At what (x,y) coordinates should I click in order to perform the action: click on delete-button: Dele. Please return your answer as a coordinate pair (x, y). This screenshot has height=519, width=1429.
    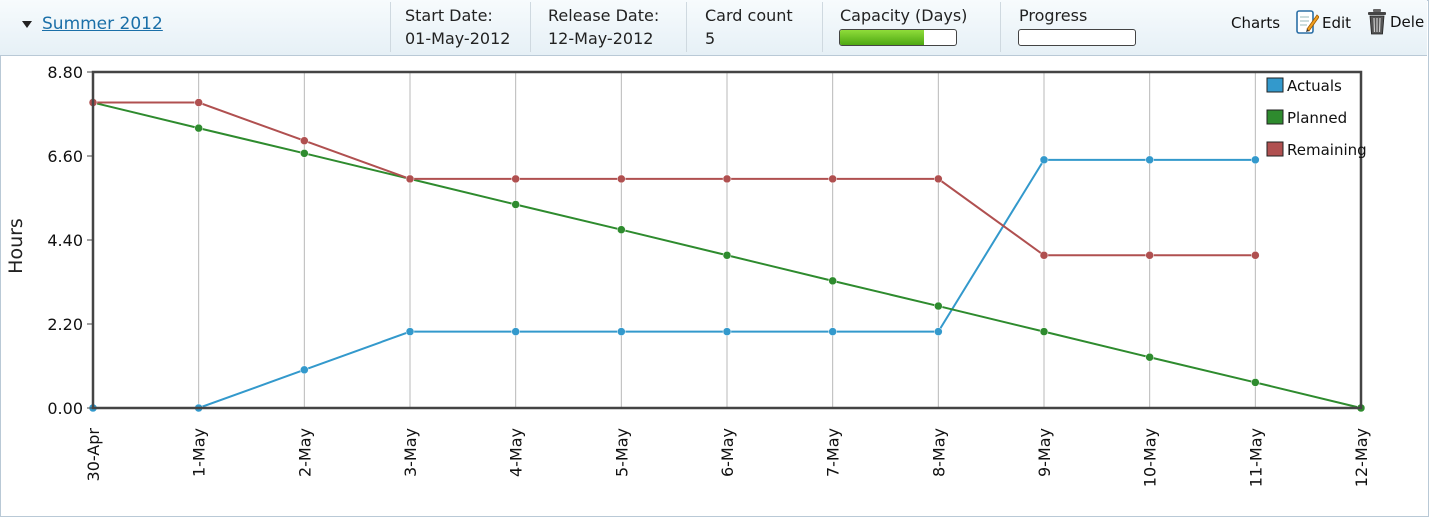
    Looking at the image, I should click on (1395, 21).